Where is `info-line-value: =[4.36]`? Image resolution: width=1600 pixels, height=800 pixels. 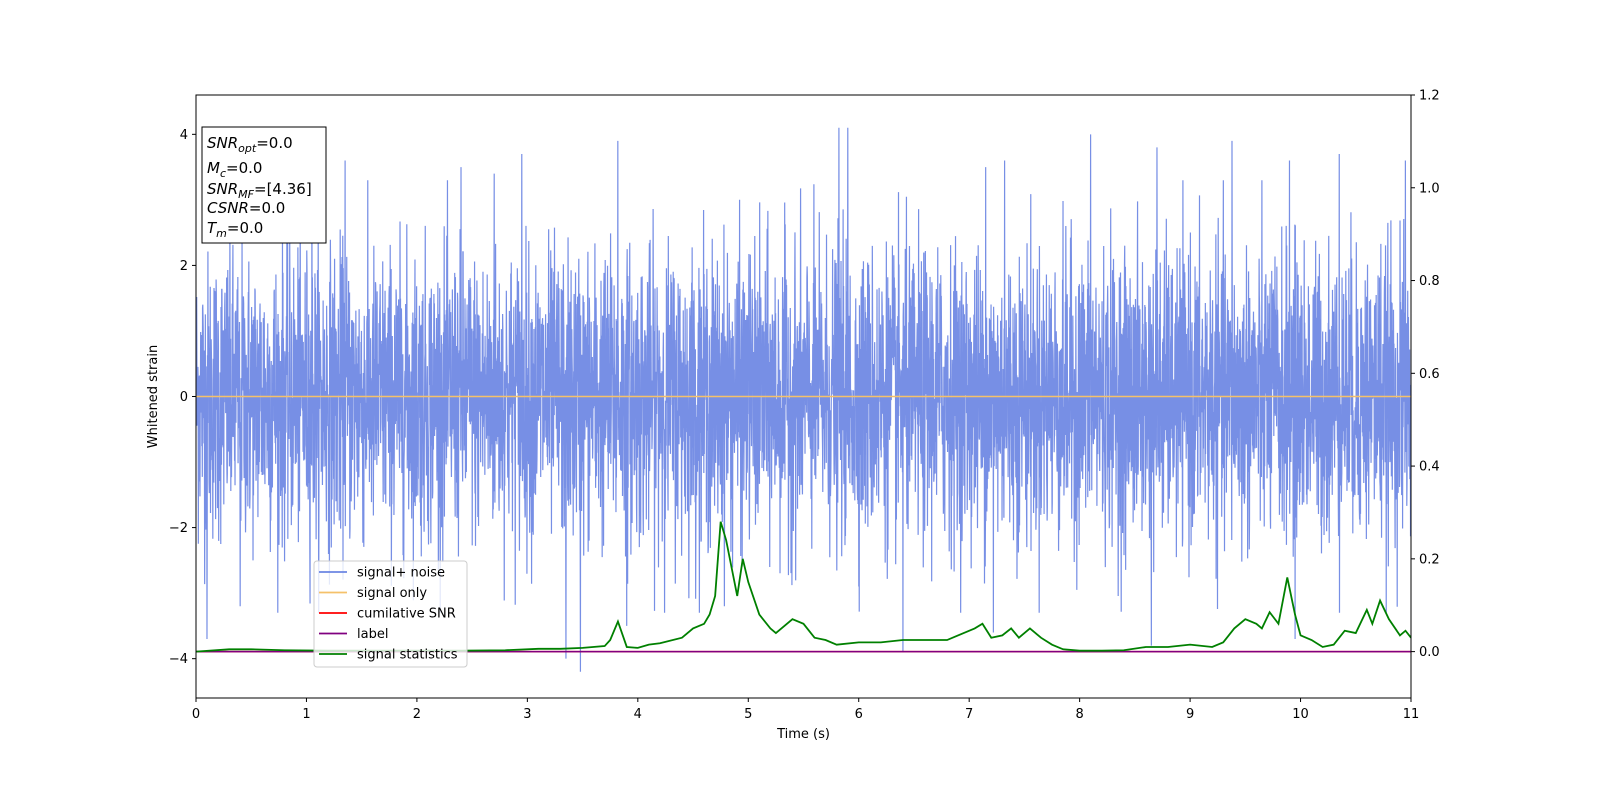
info-line-value: =[4.36] is located at coordinates (283, 189).